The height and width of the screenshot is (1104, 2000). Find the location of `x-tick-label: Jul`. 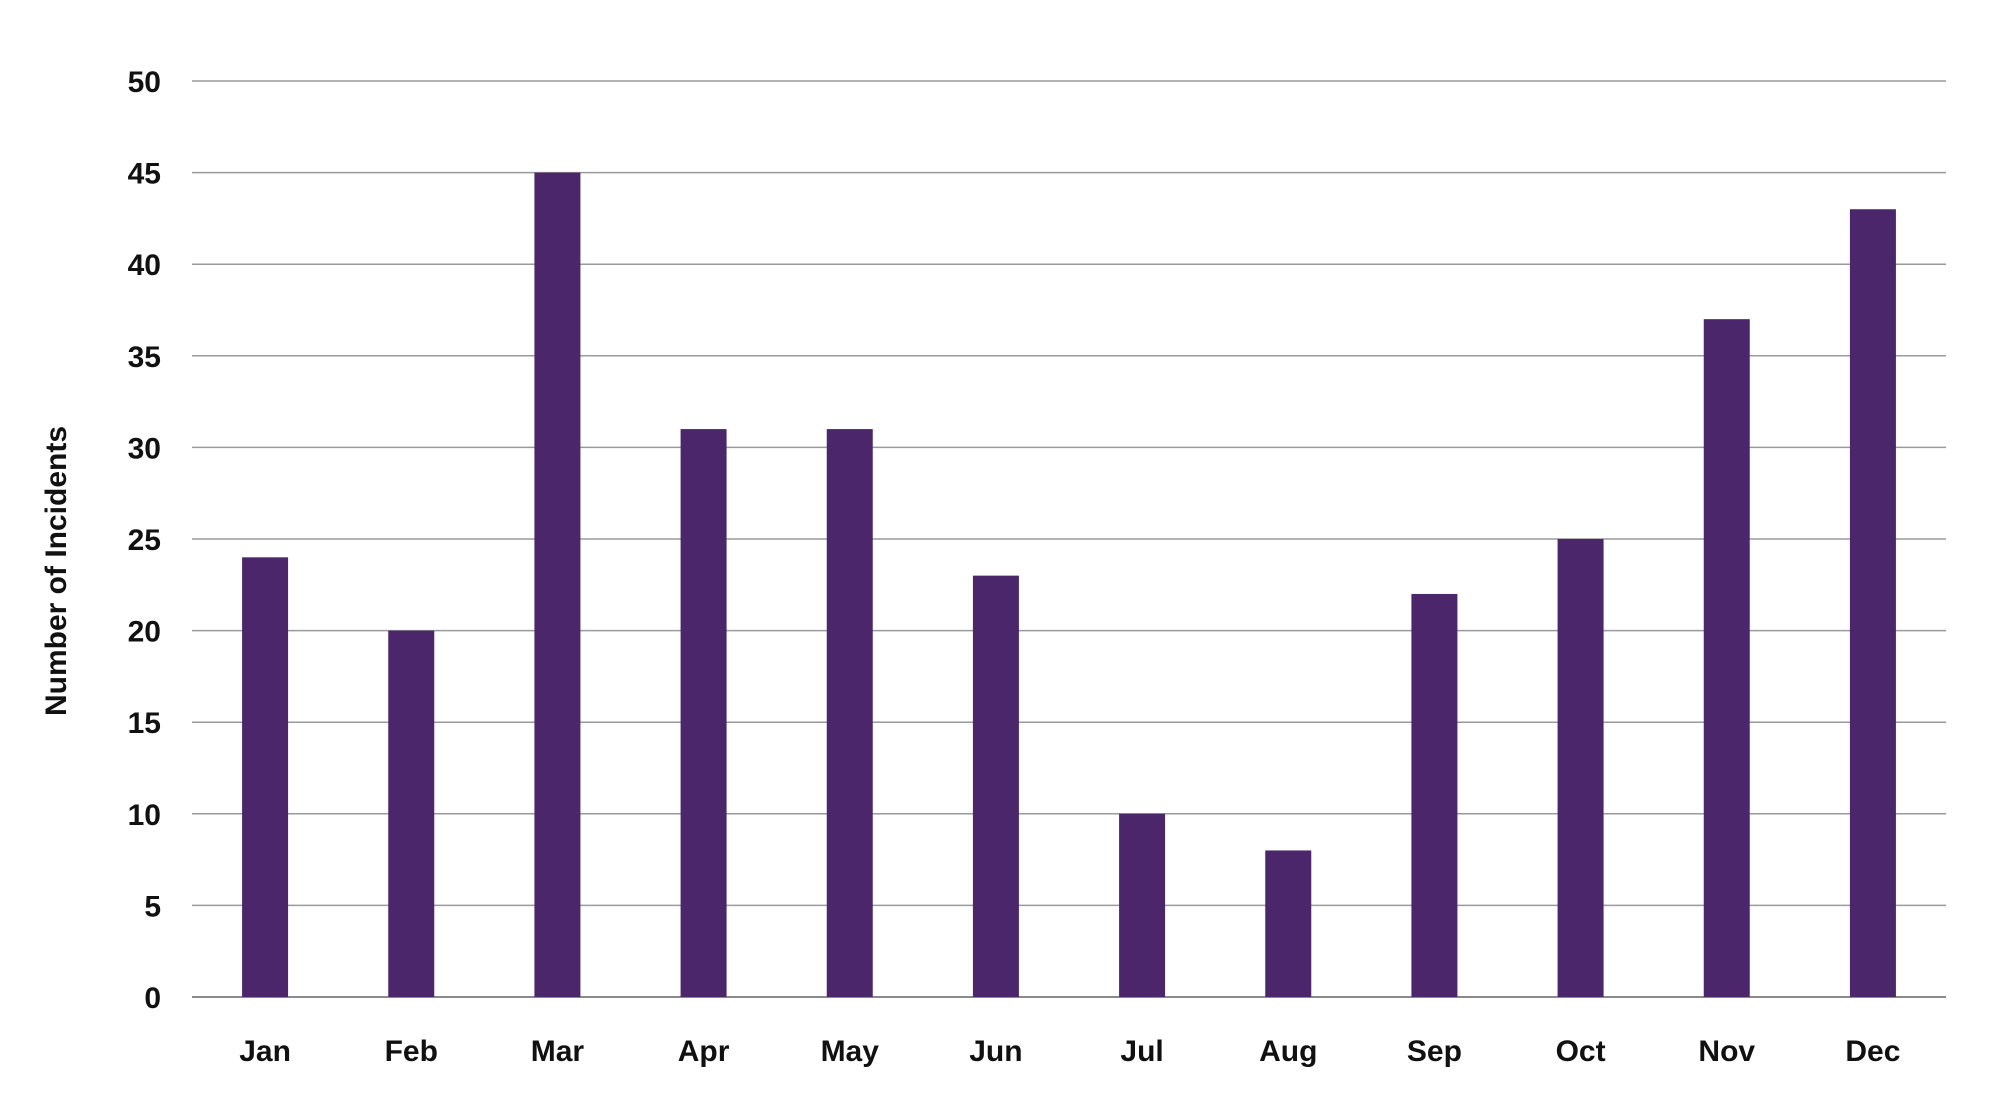

x-tick-label: Jul is located at coordinates (1141, 1051).